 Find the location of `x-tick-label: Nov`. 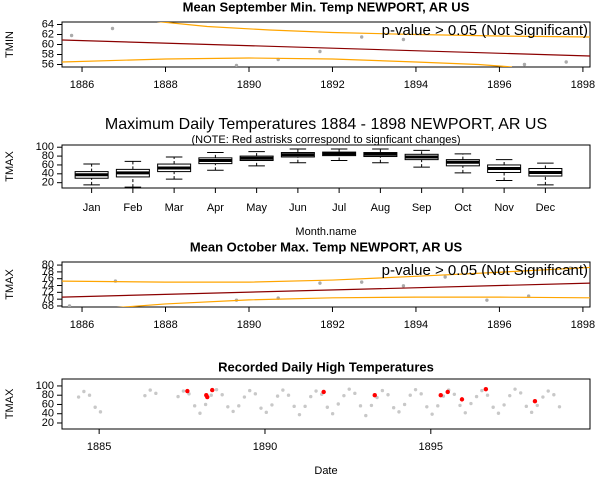

x-tick-label: Nov is located at coordinates (504, 208).